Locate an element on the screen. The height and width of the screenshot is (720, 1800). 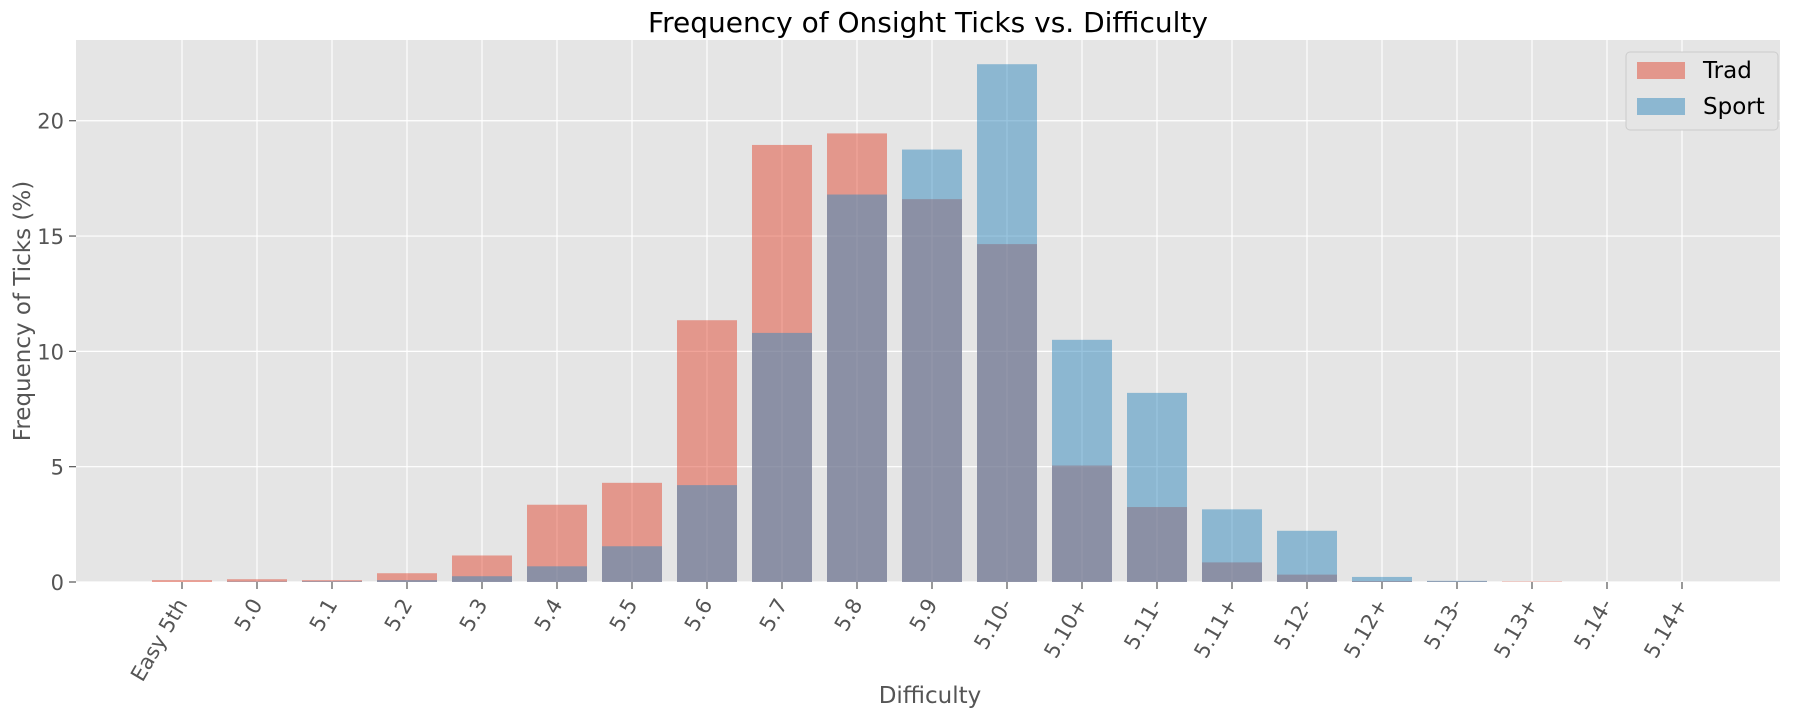
x-tick-label: 5.11+ is located at coordinates (1215, 629).